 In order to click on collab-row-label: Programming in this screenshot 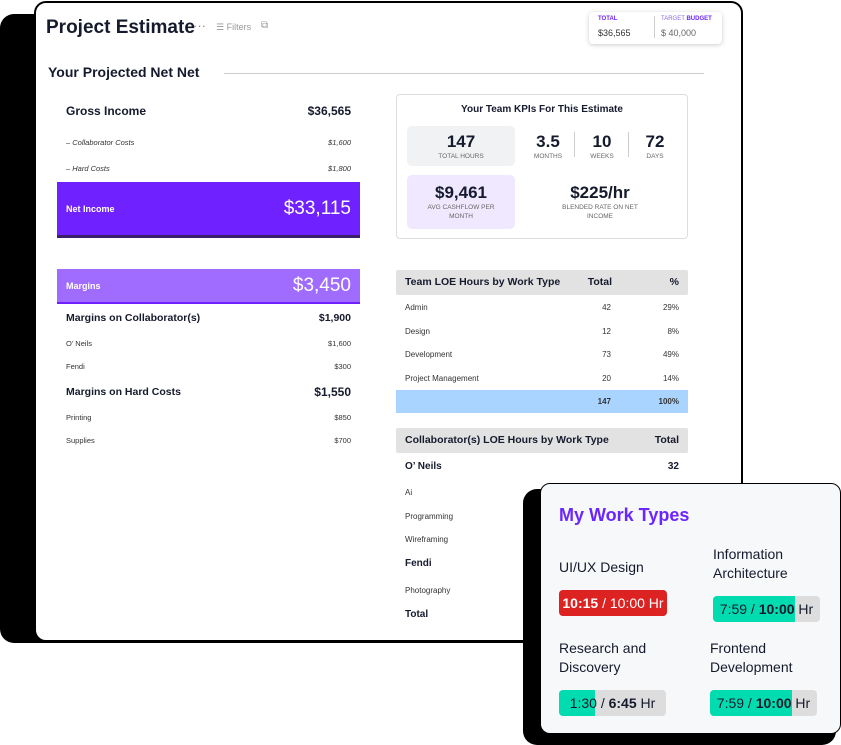, I will do `click(429, 516)`.